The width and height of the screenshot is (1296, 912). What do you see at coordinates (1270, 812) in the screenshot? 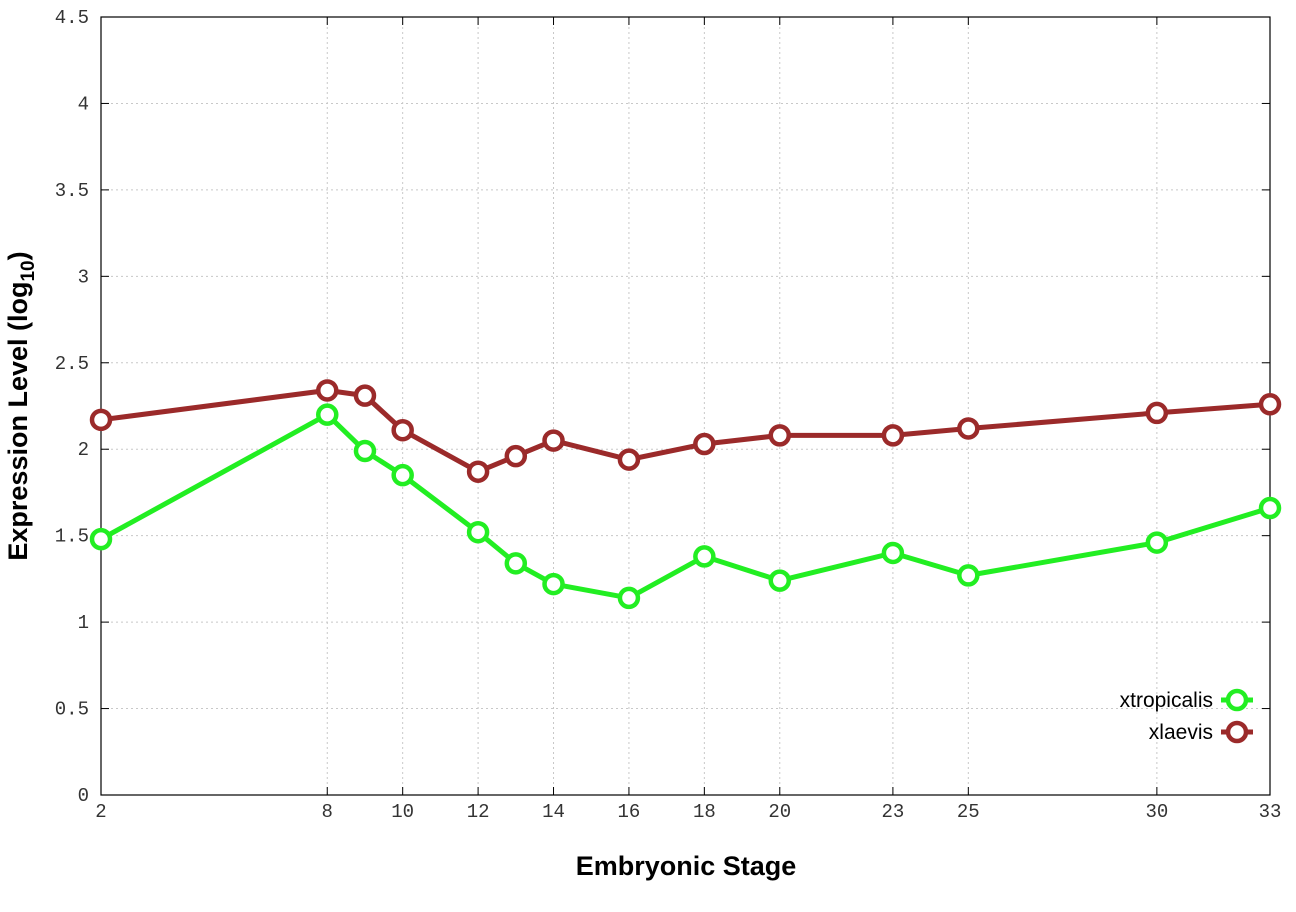
I see `x-tick-label: 33` at bounding box center [1270, 812].